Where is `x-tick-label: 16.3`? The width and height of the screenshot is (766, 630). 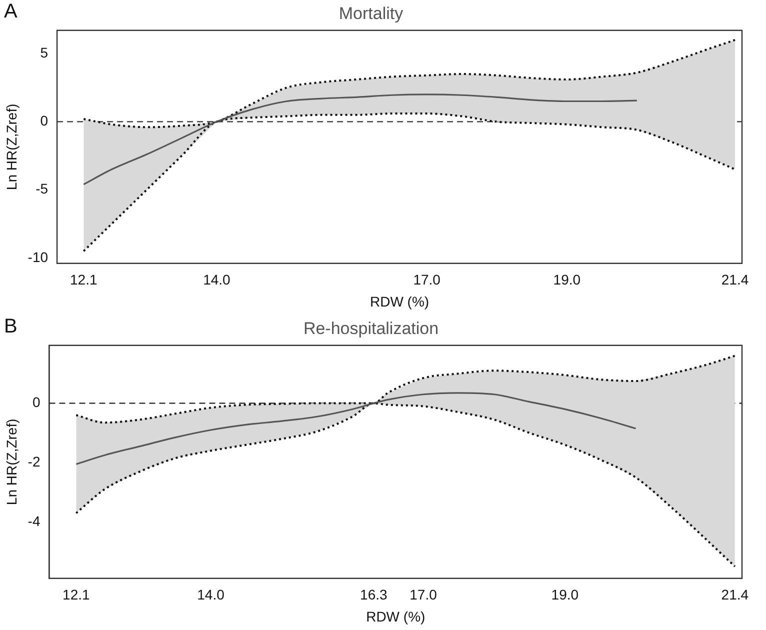
x-tick-label: 16.3 is located at coordinates (374, 594).